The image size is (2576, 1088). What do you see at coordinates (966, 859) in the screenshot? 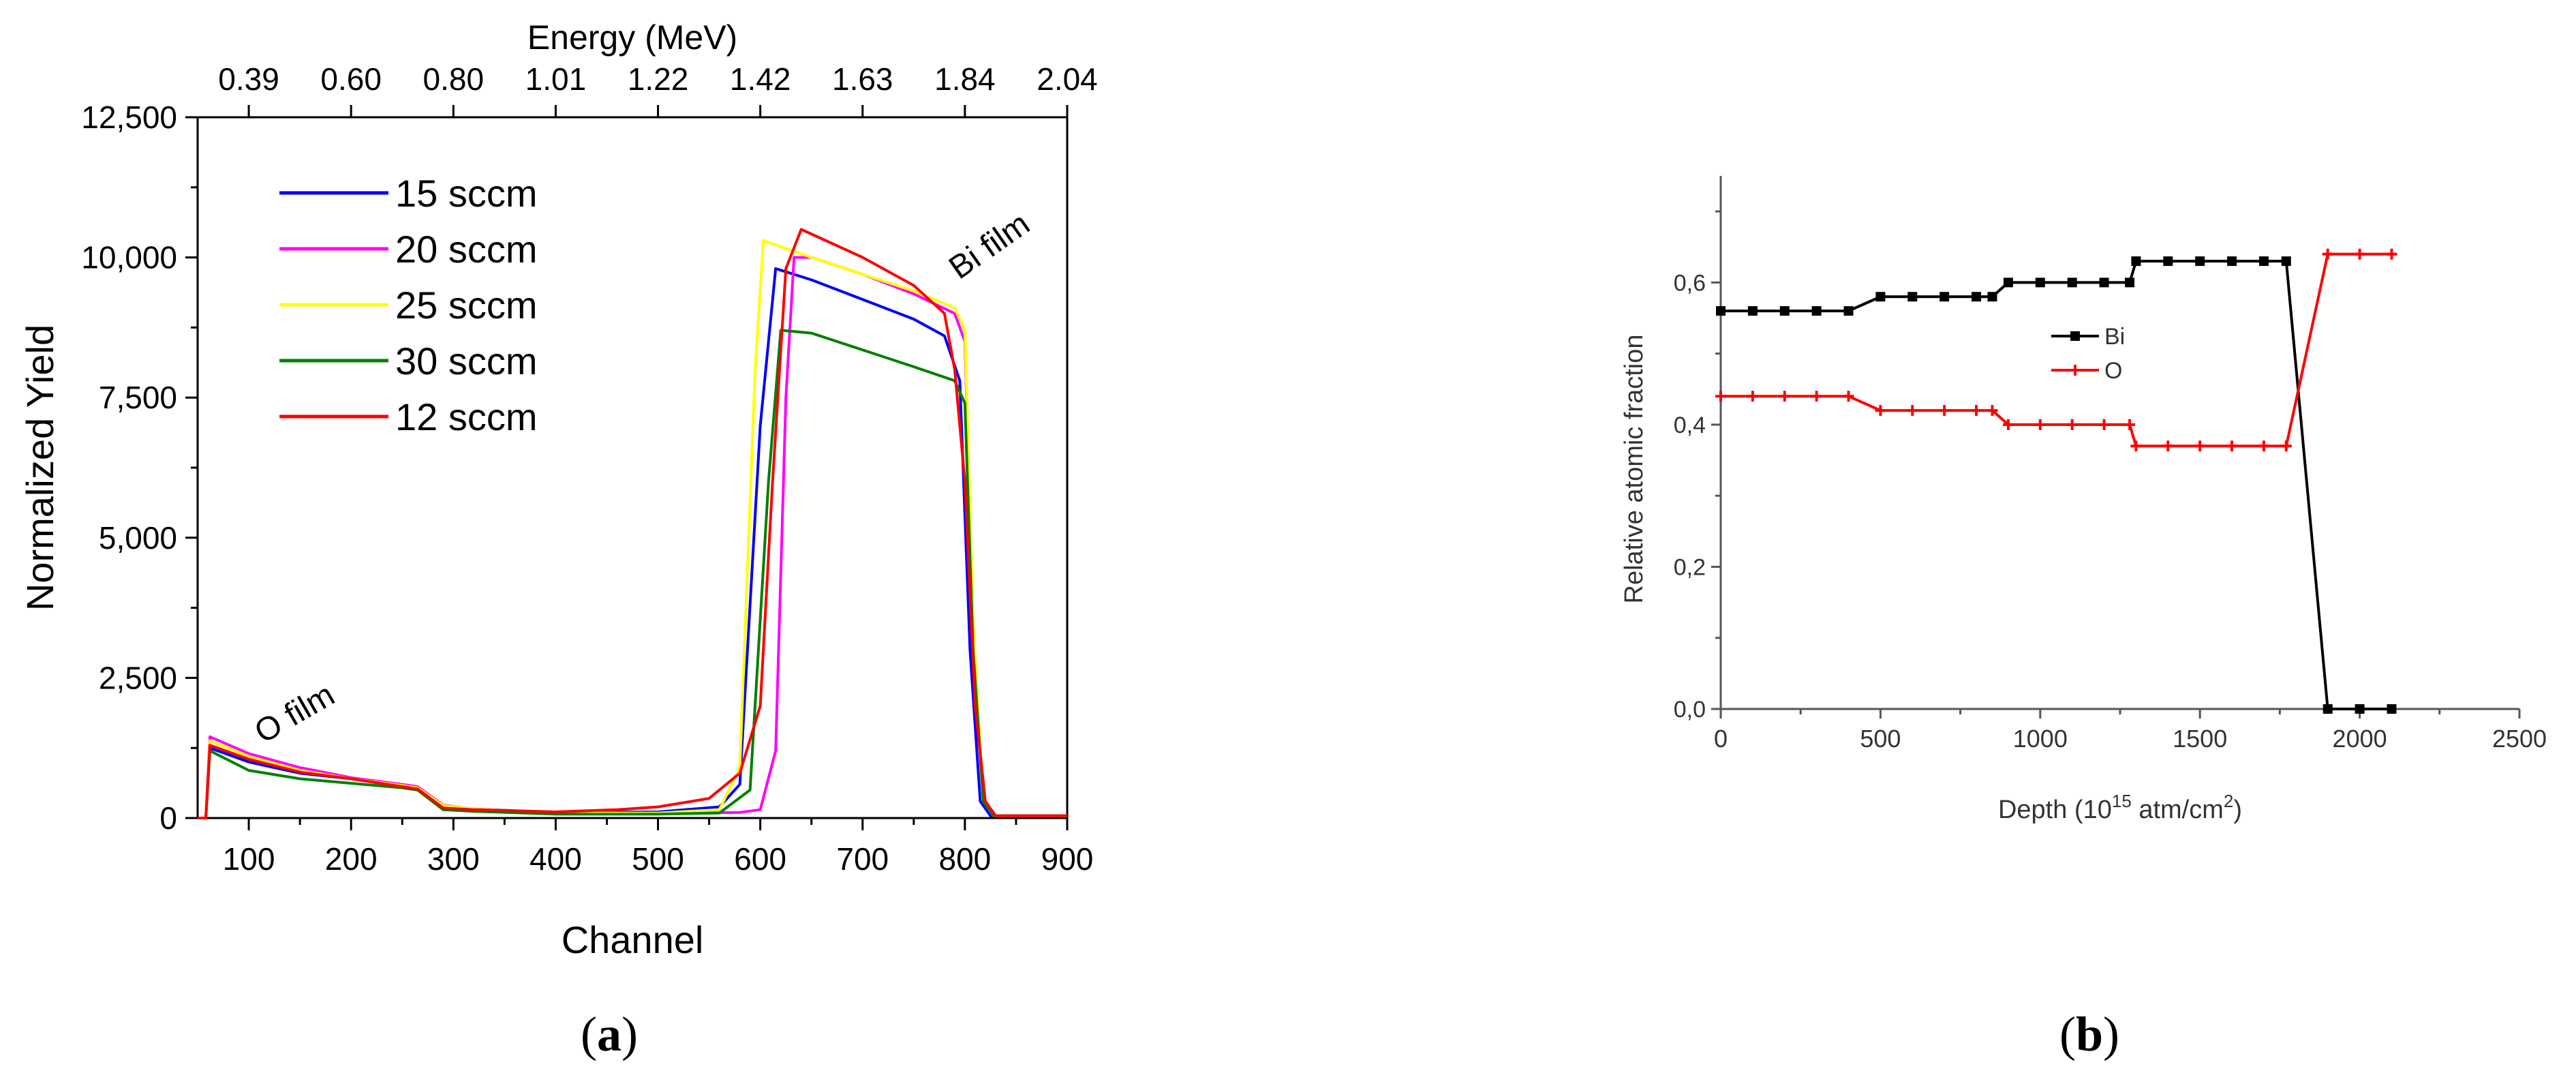
I see `panel-a-x-tick-label: 800` at bounding box center [966, 859].